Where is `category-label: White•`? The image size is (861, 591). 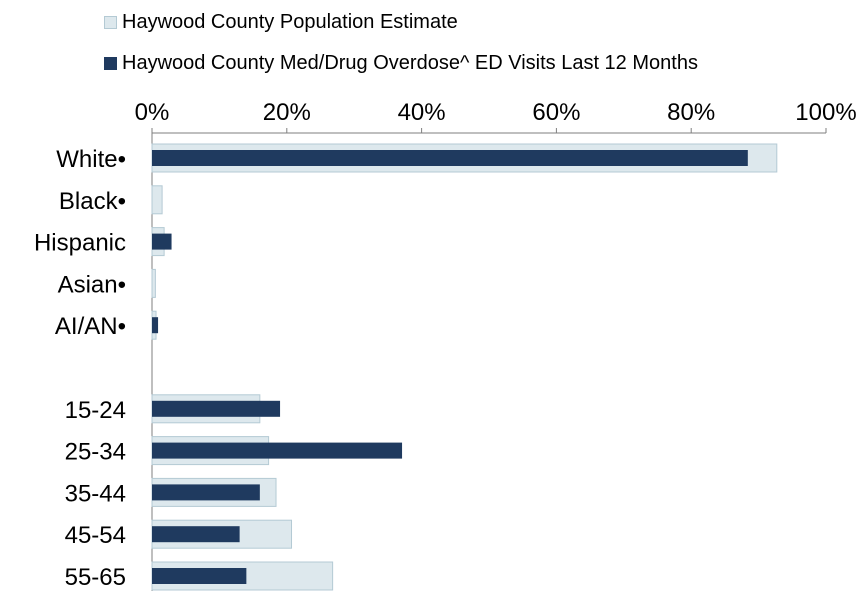 category-label: White• is located at coordinates (91, 159).